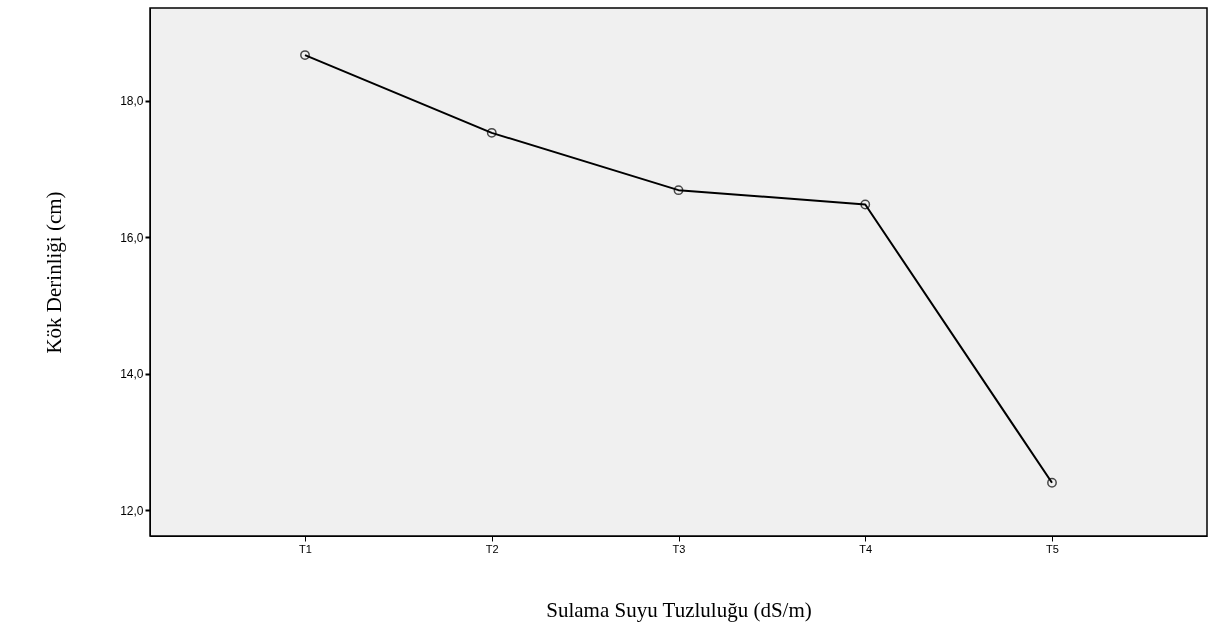  I want to click on x-tick-label: T2, so click(492, 548).